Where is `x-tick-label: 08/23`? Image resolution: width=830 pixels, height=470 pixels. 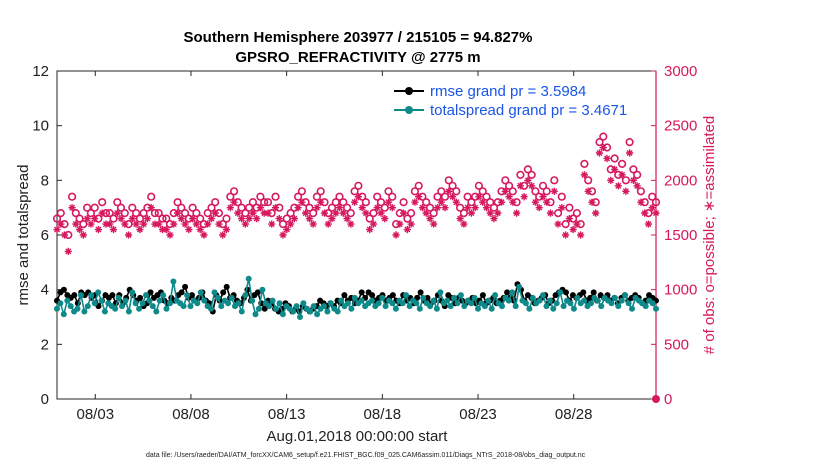 x-tick-label: 08/23 is located at coordinates (478, 414).